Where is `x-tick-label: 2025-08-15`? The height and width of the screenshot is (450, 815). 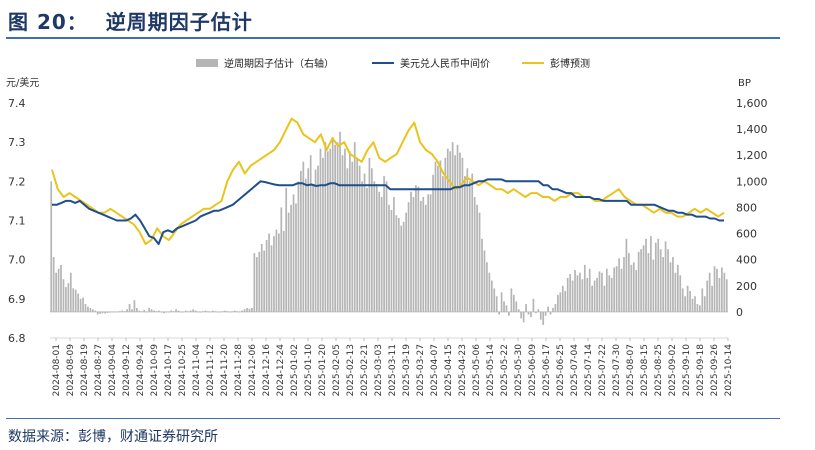
x-tick-label: 2025-08-15 is located at coordinates (645, 370).